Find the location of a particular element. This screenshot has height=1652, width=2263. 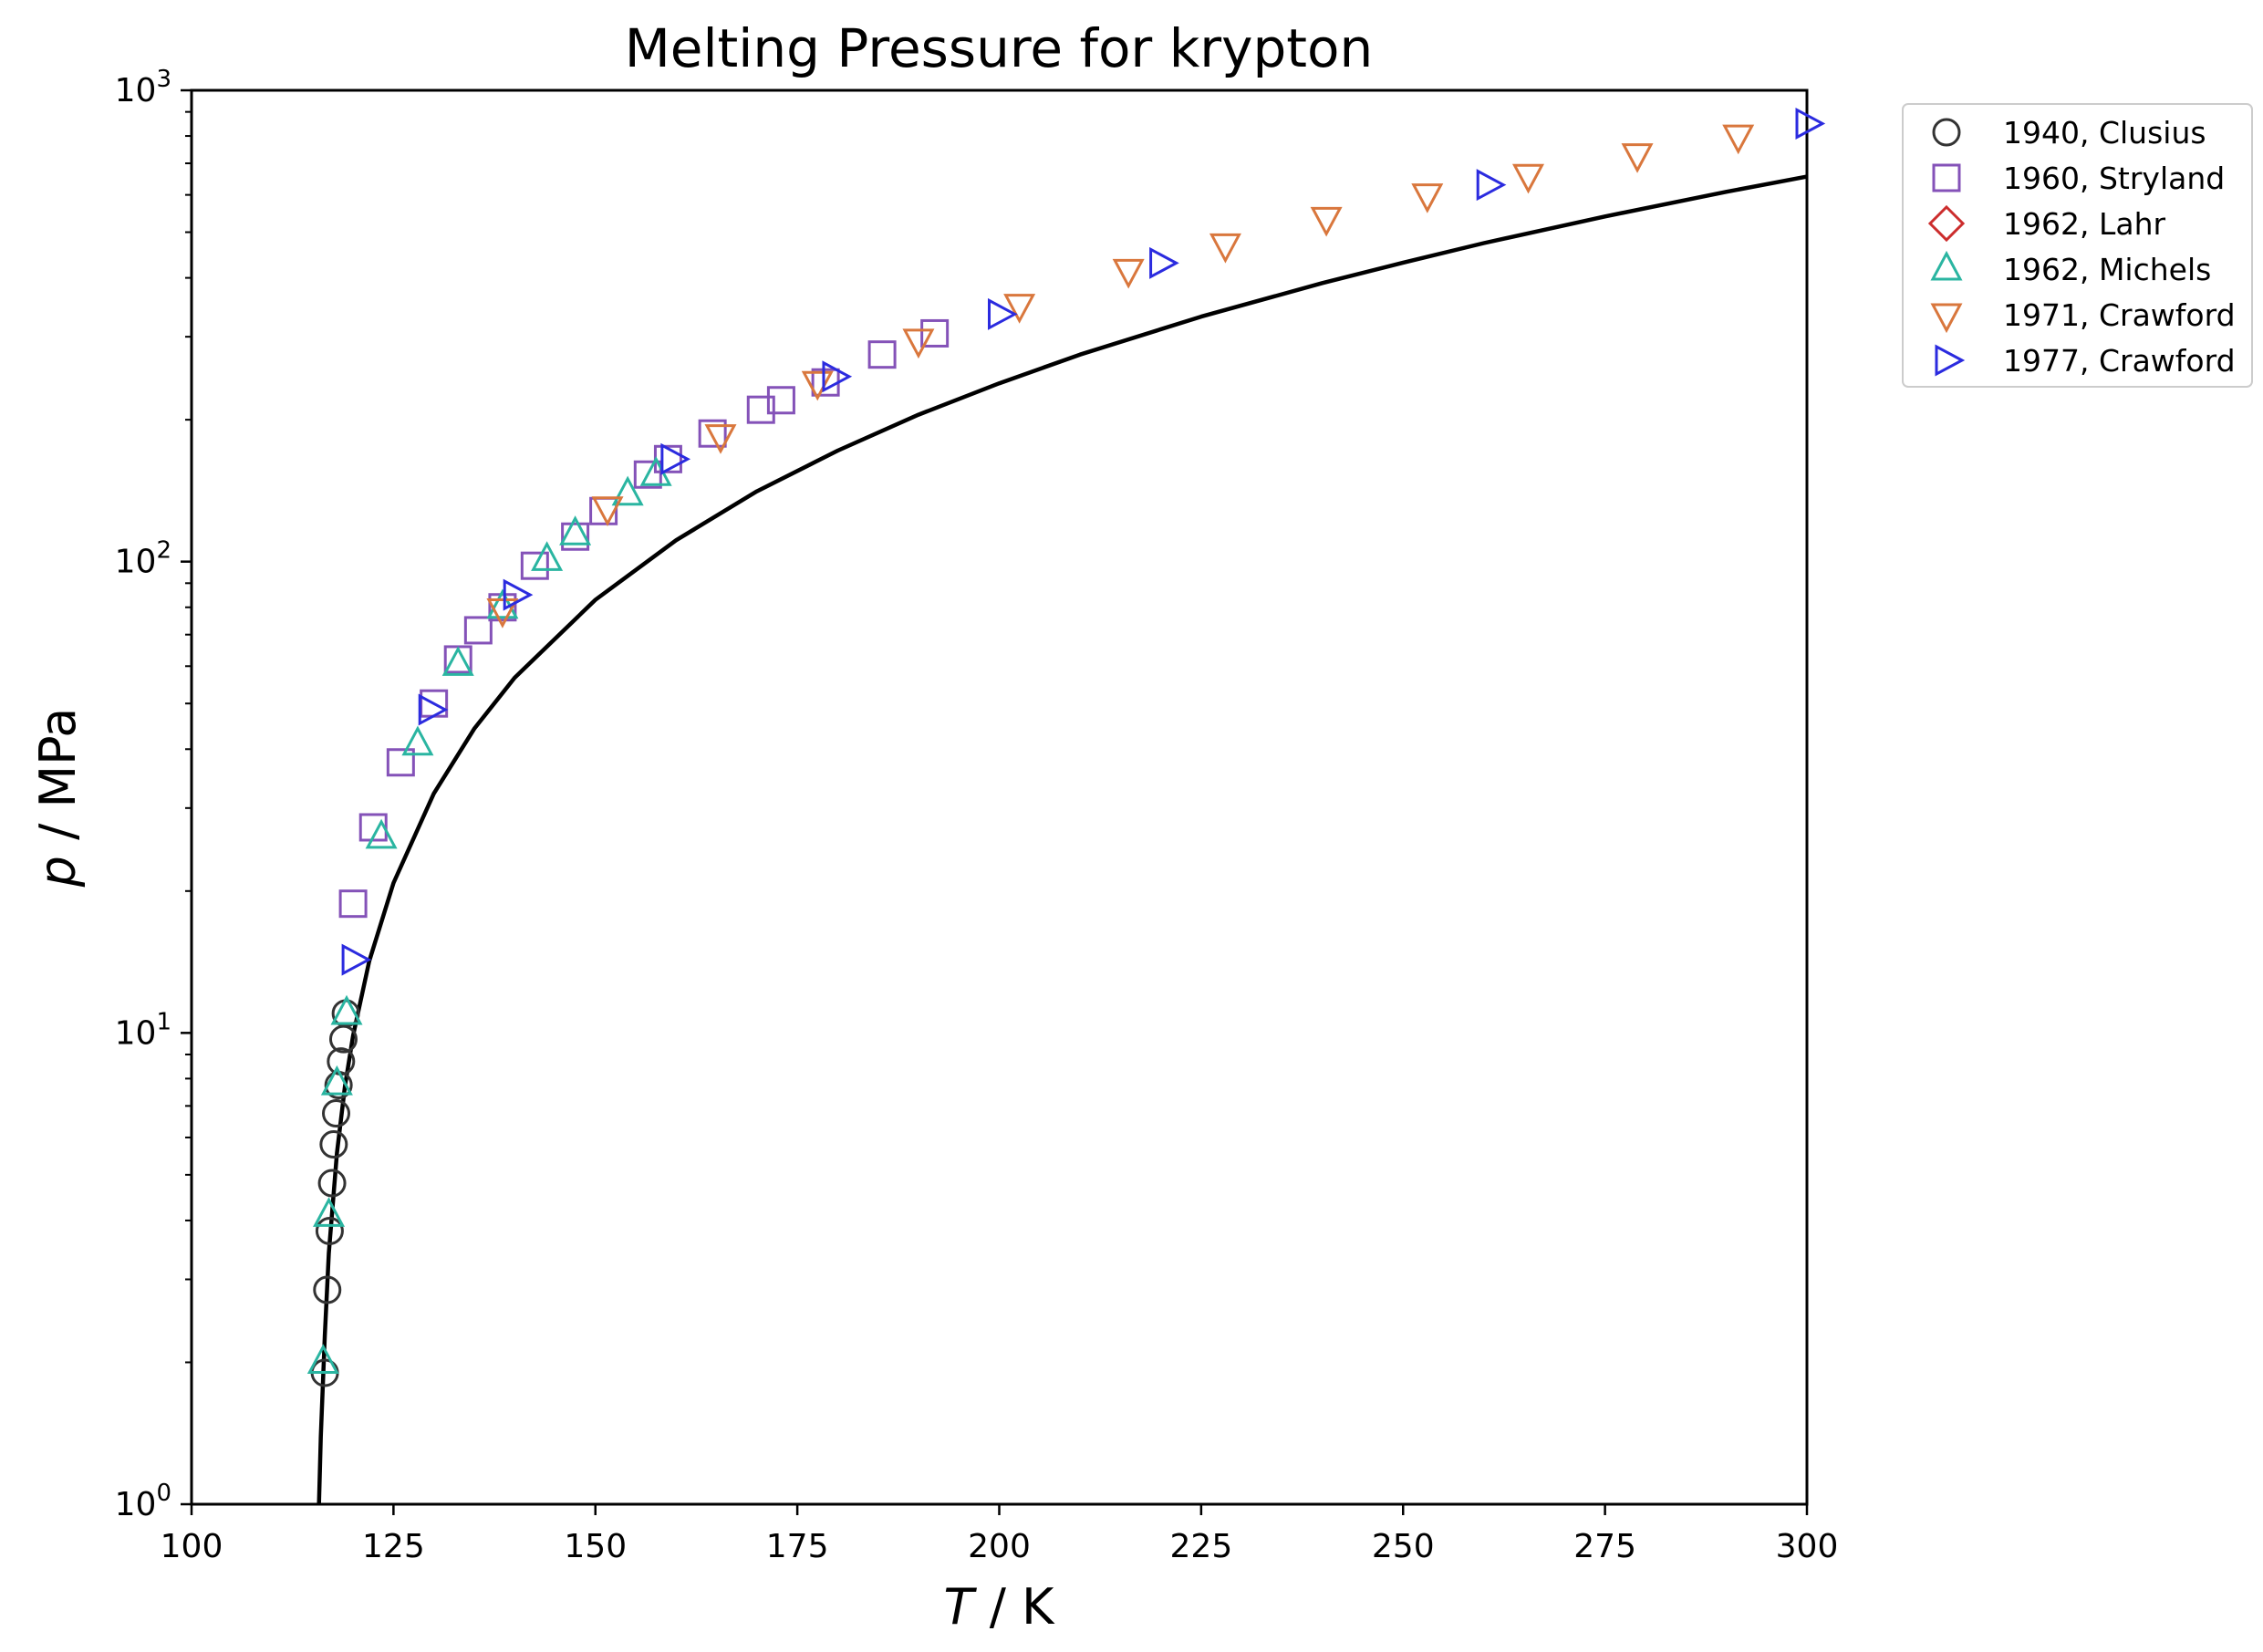

y-tick-label: 10⁰ is located at coordinates (143, 1502).